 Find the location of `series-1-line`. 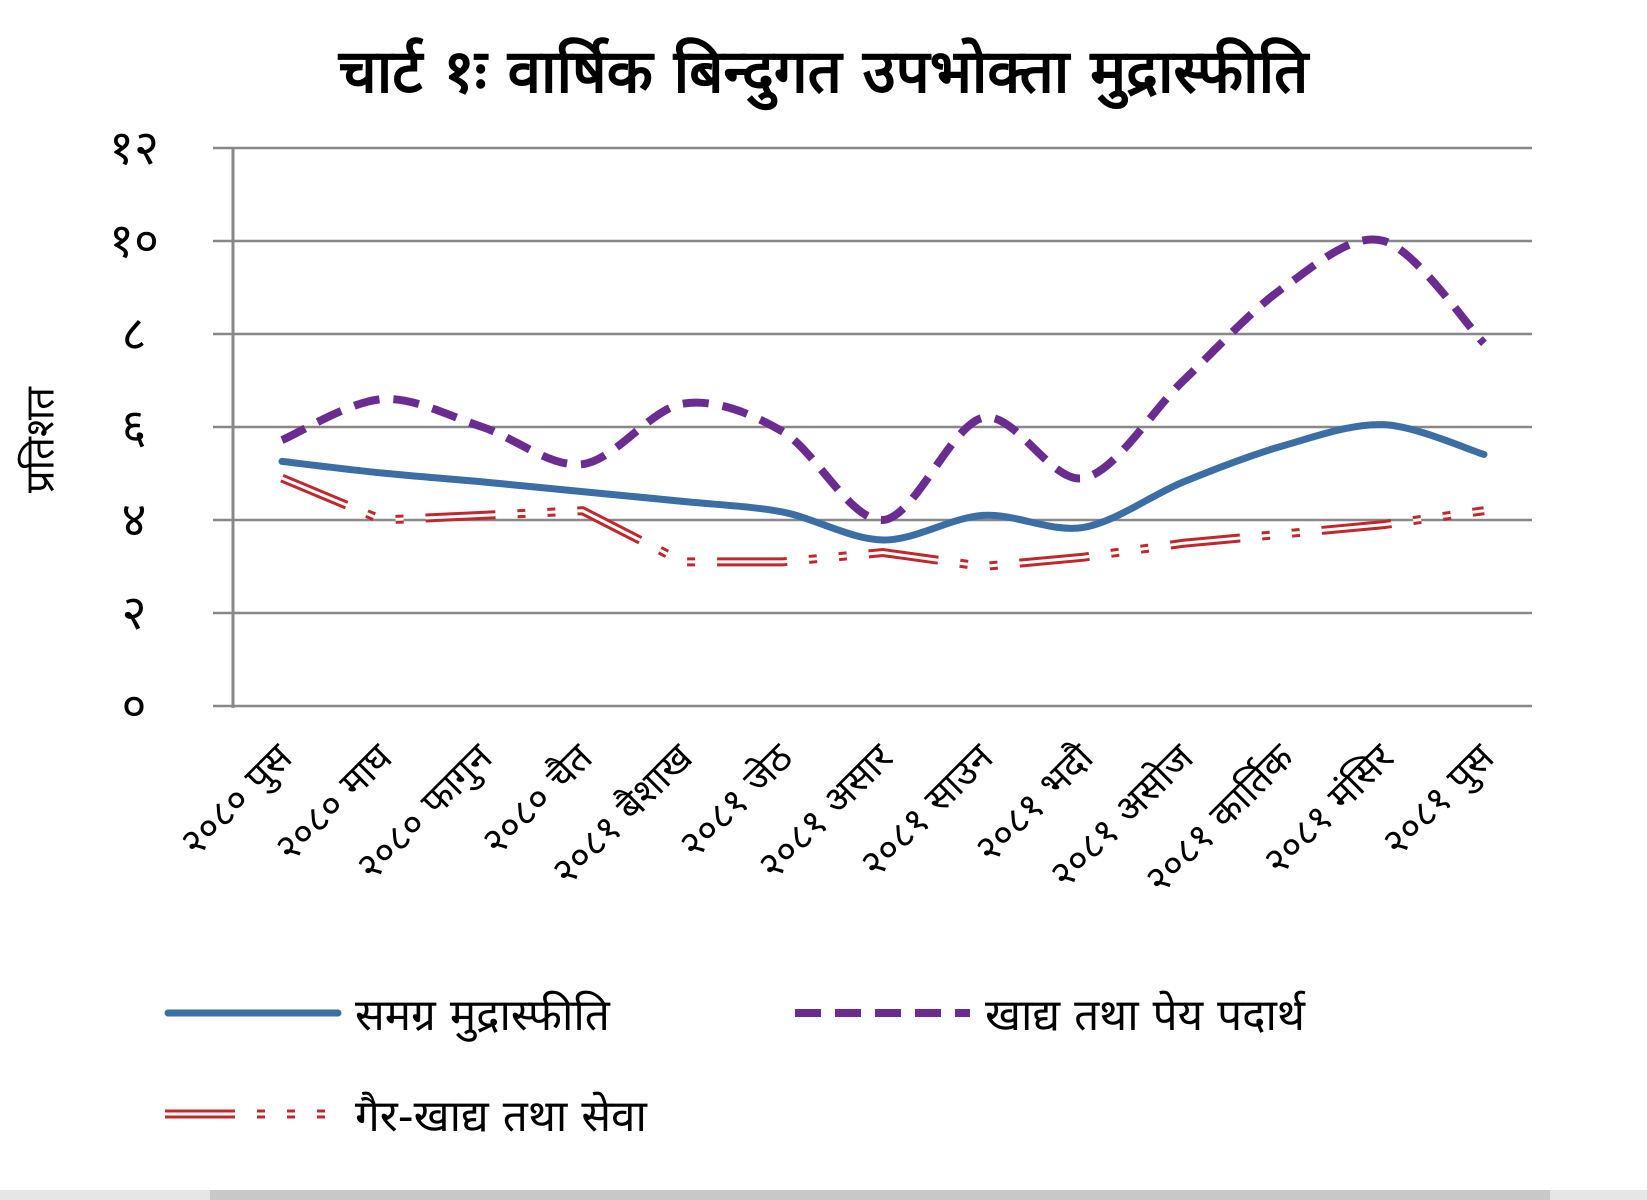

series-1-line is located at coordinates (883, 482).